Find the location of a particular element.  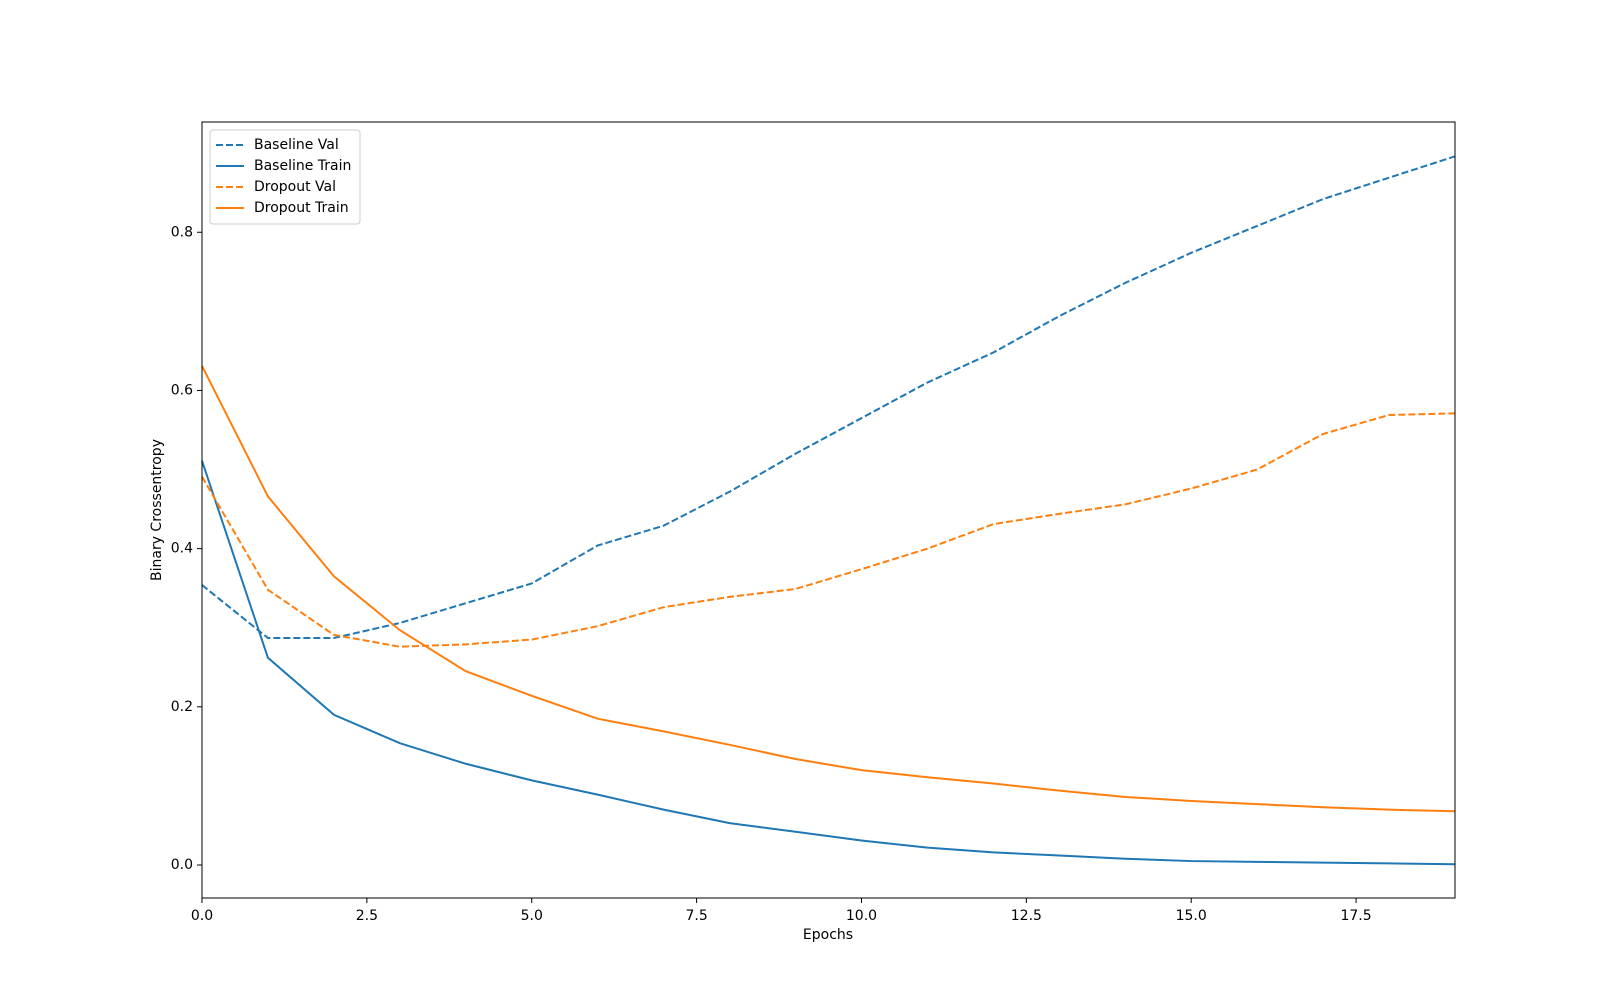

y-axis-label: Binary Crossentropy is located at coordinates (157, 510).